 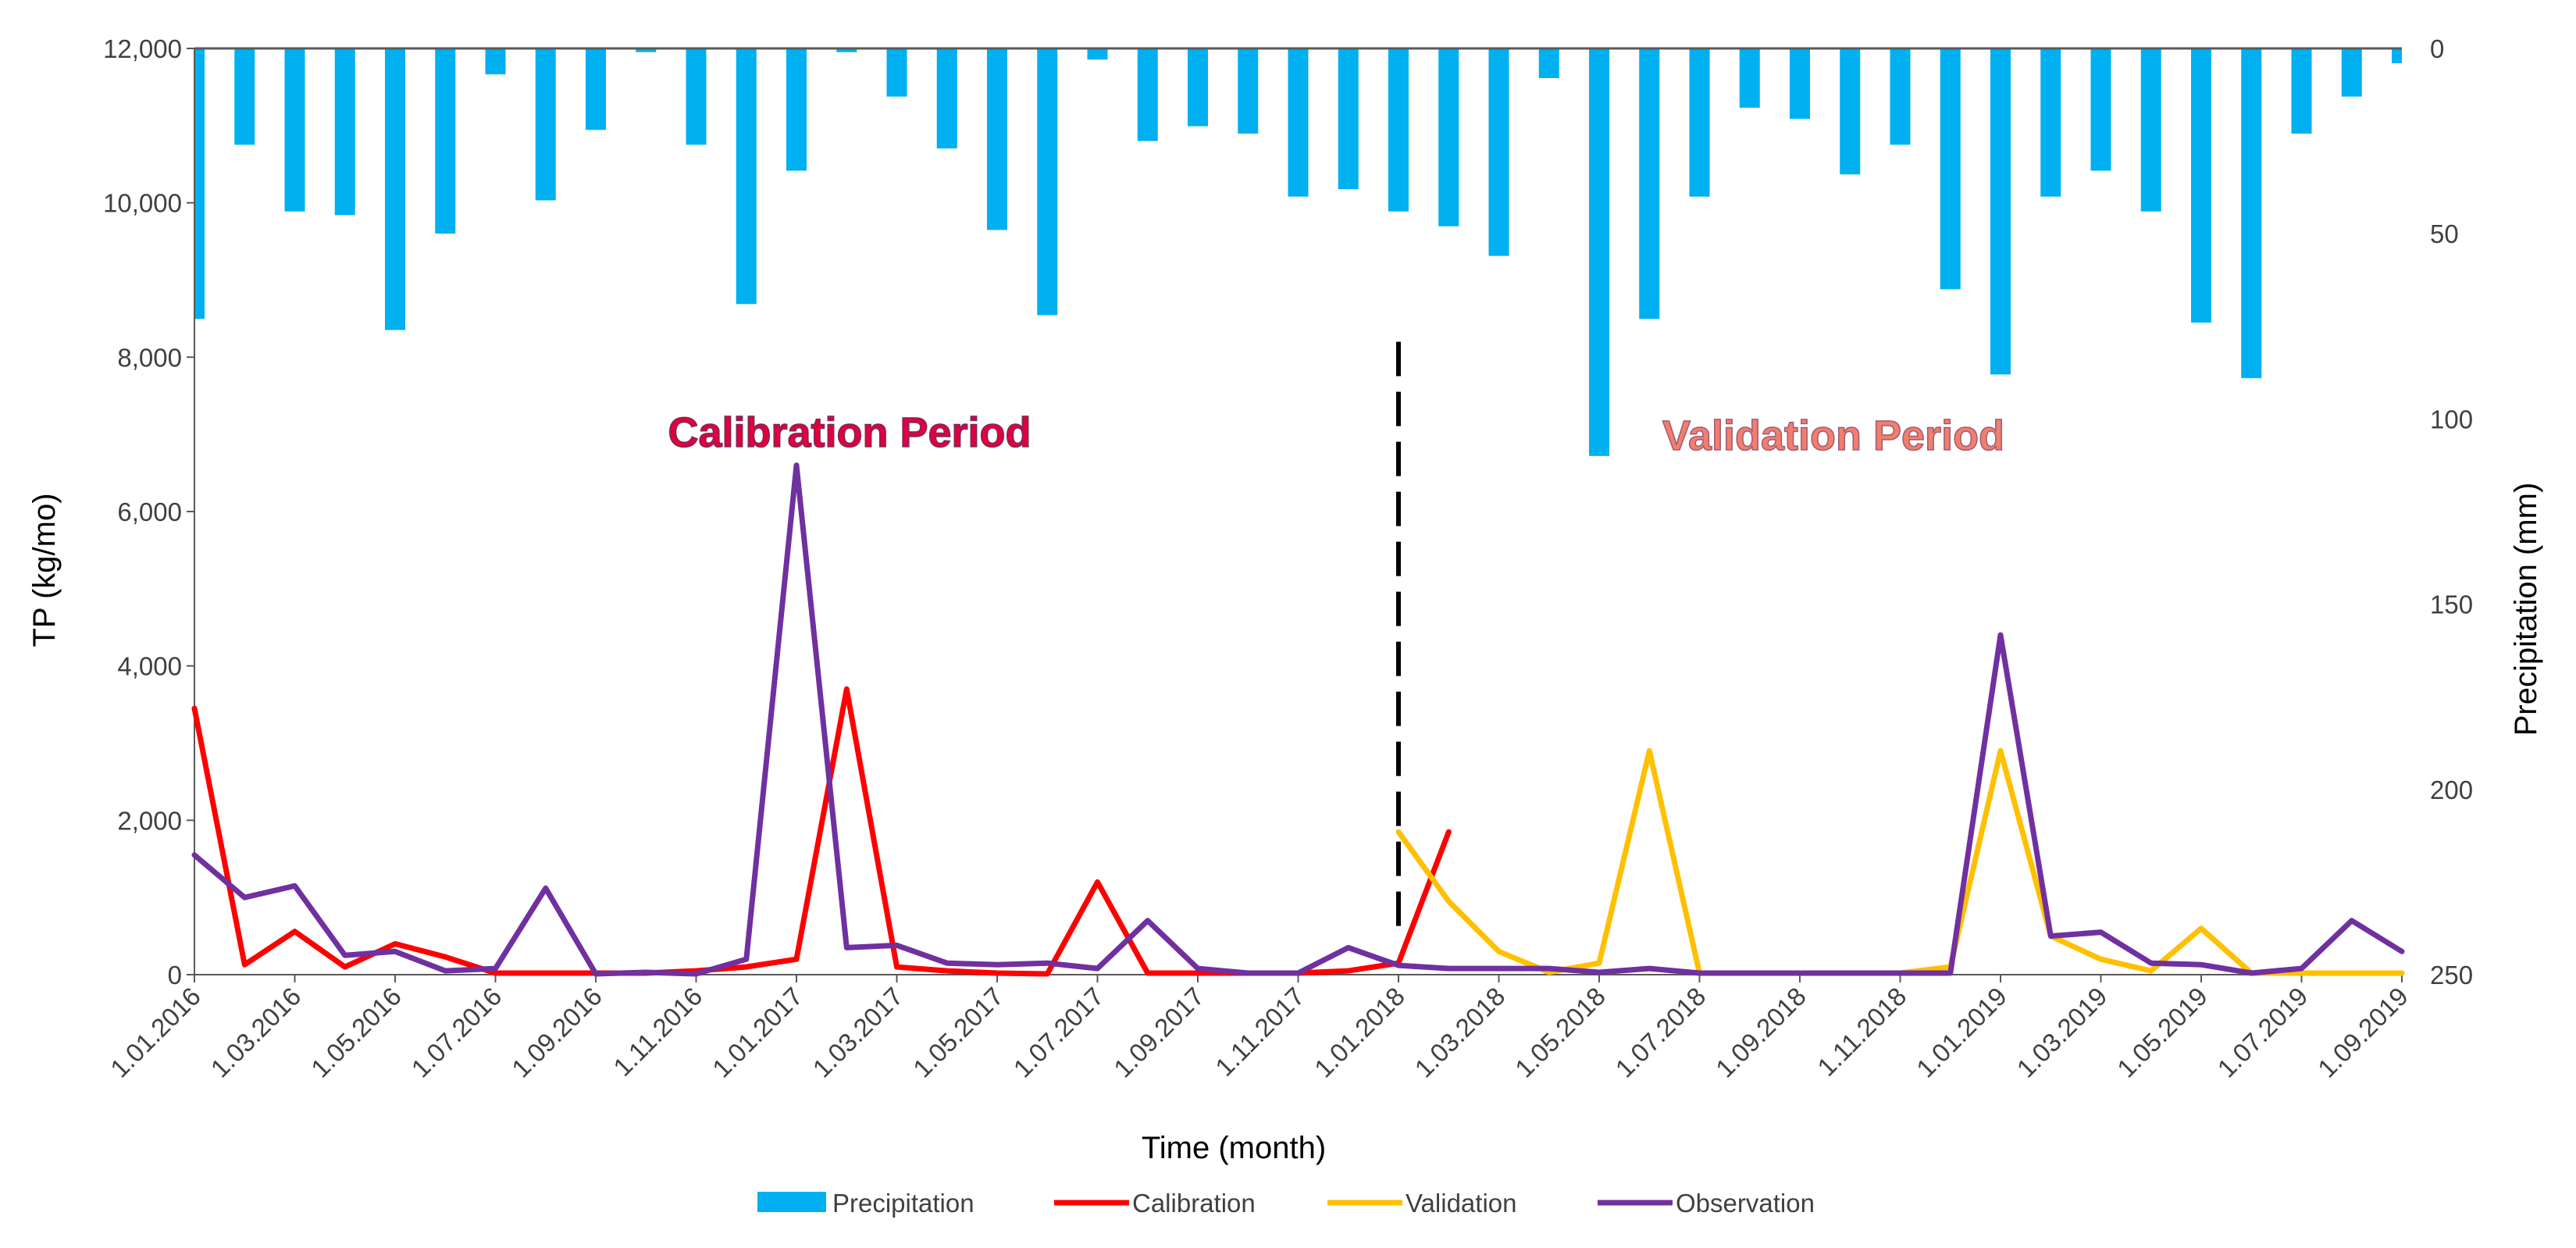 I want to click on calibration-period-label: Calibration Period, so click(x=849, y=432).